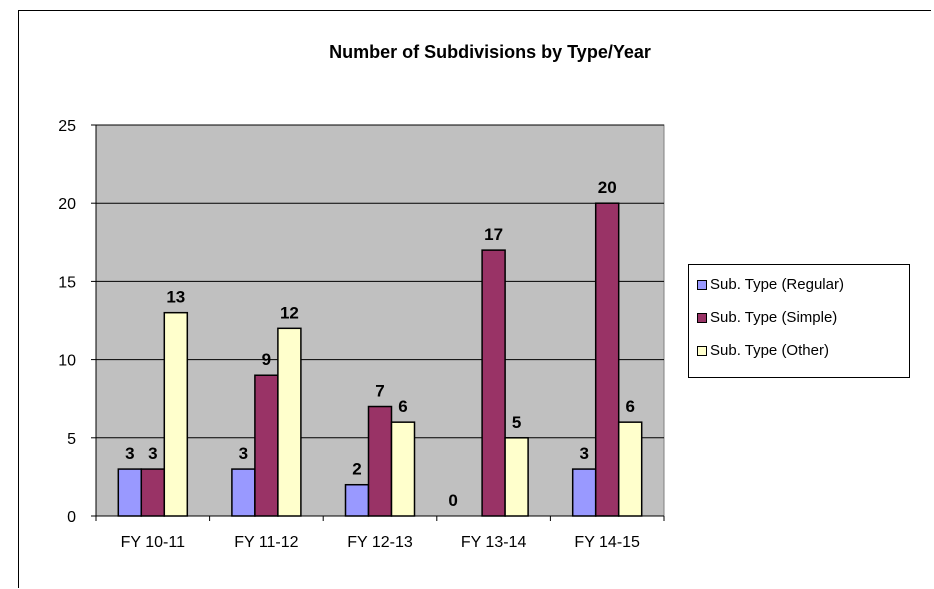 Image resolution: width=934 pixels, height=589 pixels. Describe the element at coordinates (769, 350) in the screenshot. I see `legend-label: Sub. Type (Other)` at that location.